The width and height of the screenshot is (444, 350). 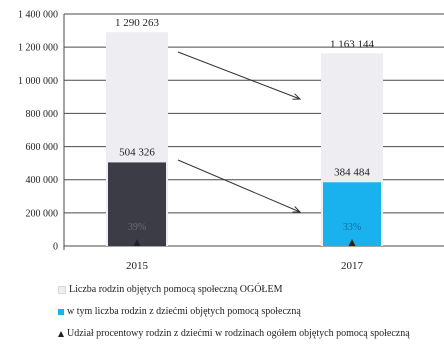 I want to click on data-label-children: 504 326, so click(x=137, y=152).